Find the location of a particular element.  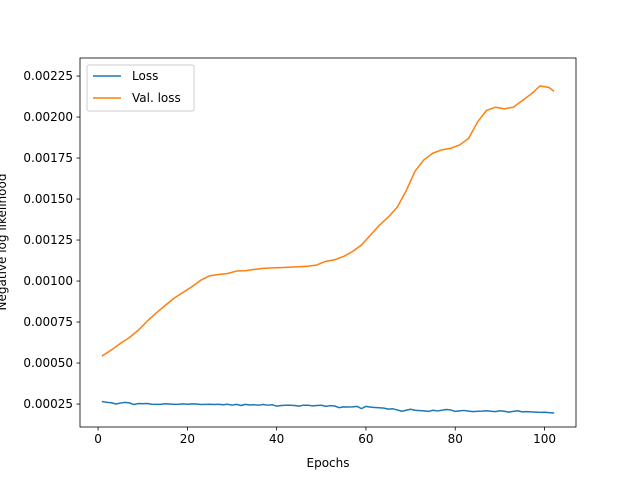

x-tick-label: 100 is located at coordinates (544, 439).